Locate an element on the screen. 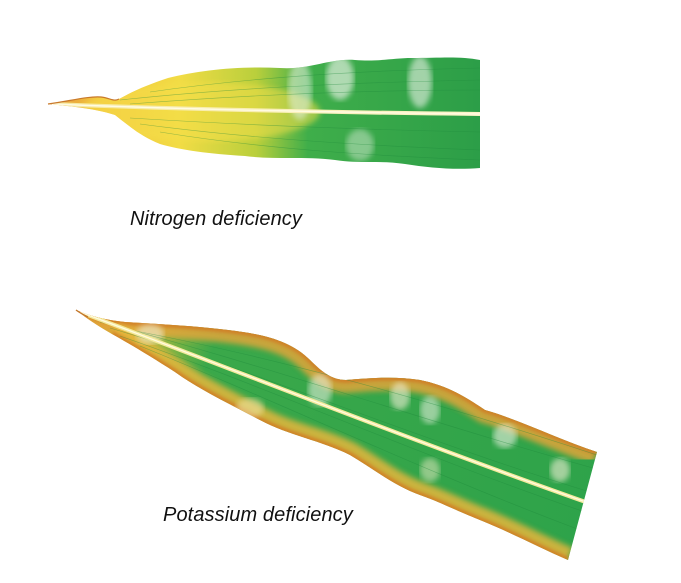  nitrogen-caption: Nitrogen deficiency is located at coordinates (216, 219).